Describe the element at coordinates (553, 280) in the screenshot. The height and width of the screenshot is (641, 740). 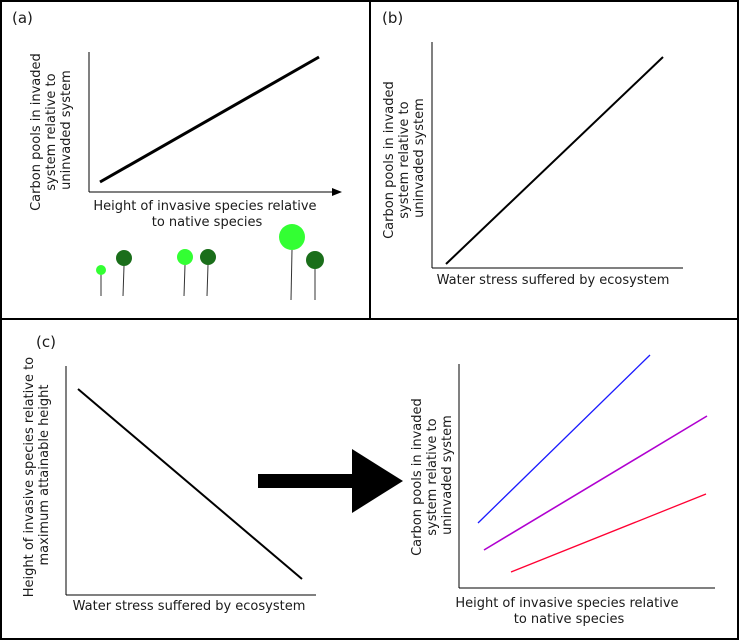
I see `panel-b-xlabel: Water stress suffered by ecosystem` at that location.